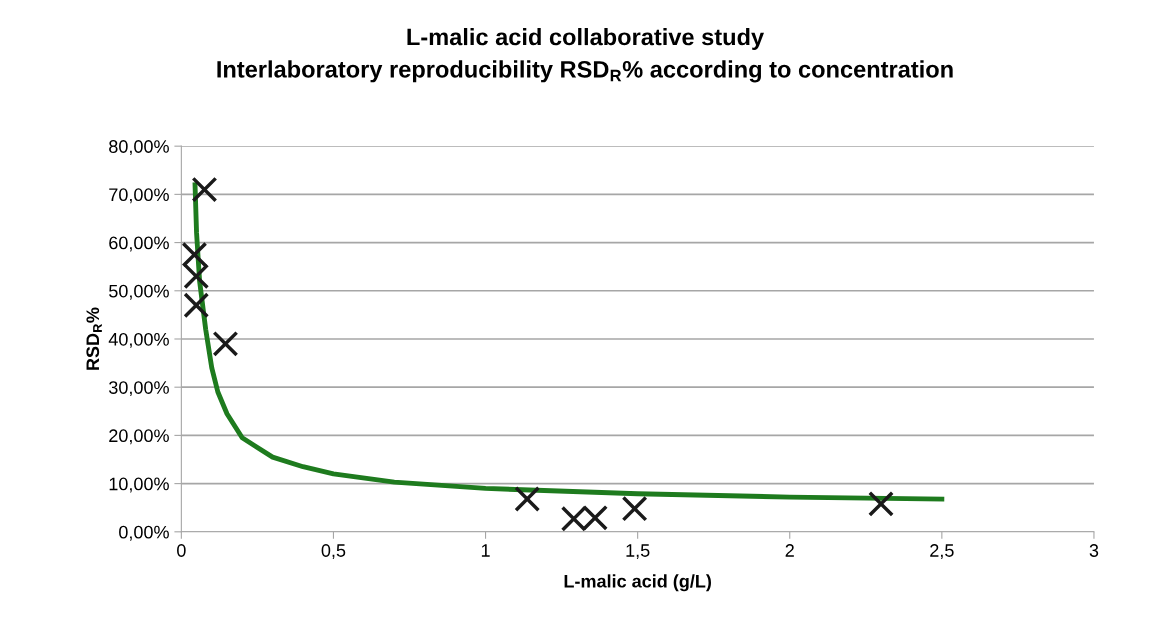 The image size is (1170, 622). Describe the element at coordinates (139, 389) in the screenshot. I see `y-tick-label: 30,00%` at that location.